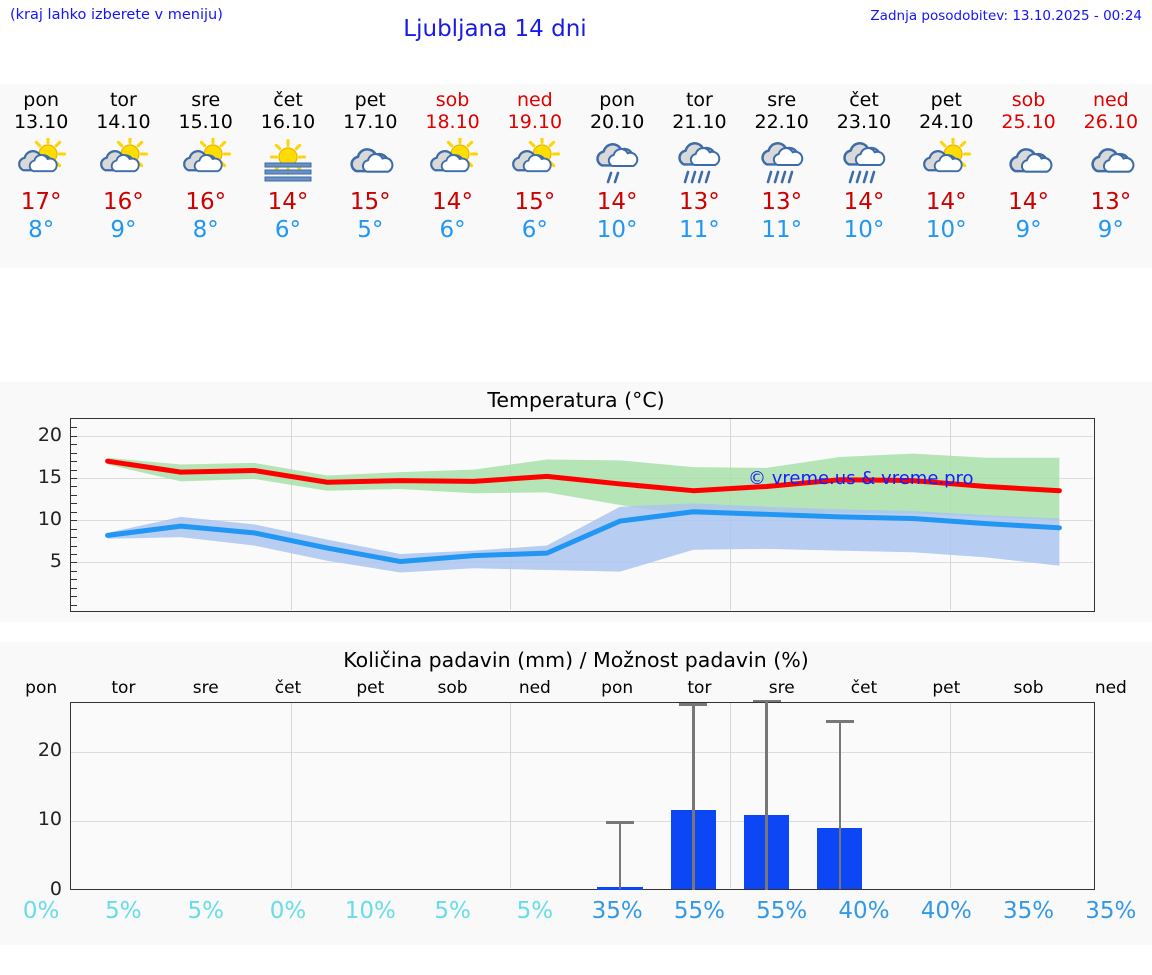  Describe the element at coordinates (782, 100) in the screenshot. I see `day-of-week: sre` at that location.